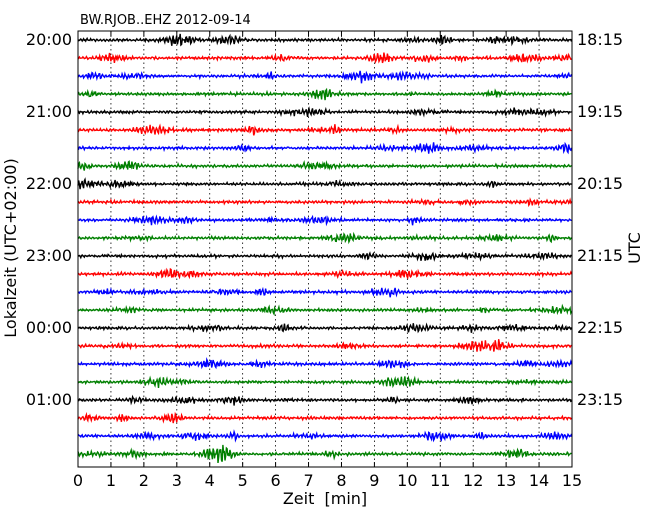 This screenshot has width=650, height=520. Describe the element at coordinates (600, 39) in the screenshot. I see `right-time-label: 18:15` at that location.